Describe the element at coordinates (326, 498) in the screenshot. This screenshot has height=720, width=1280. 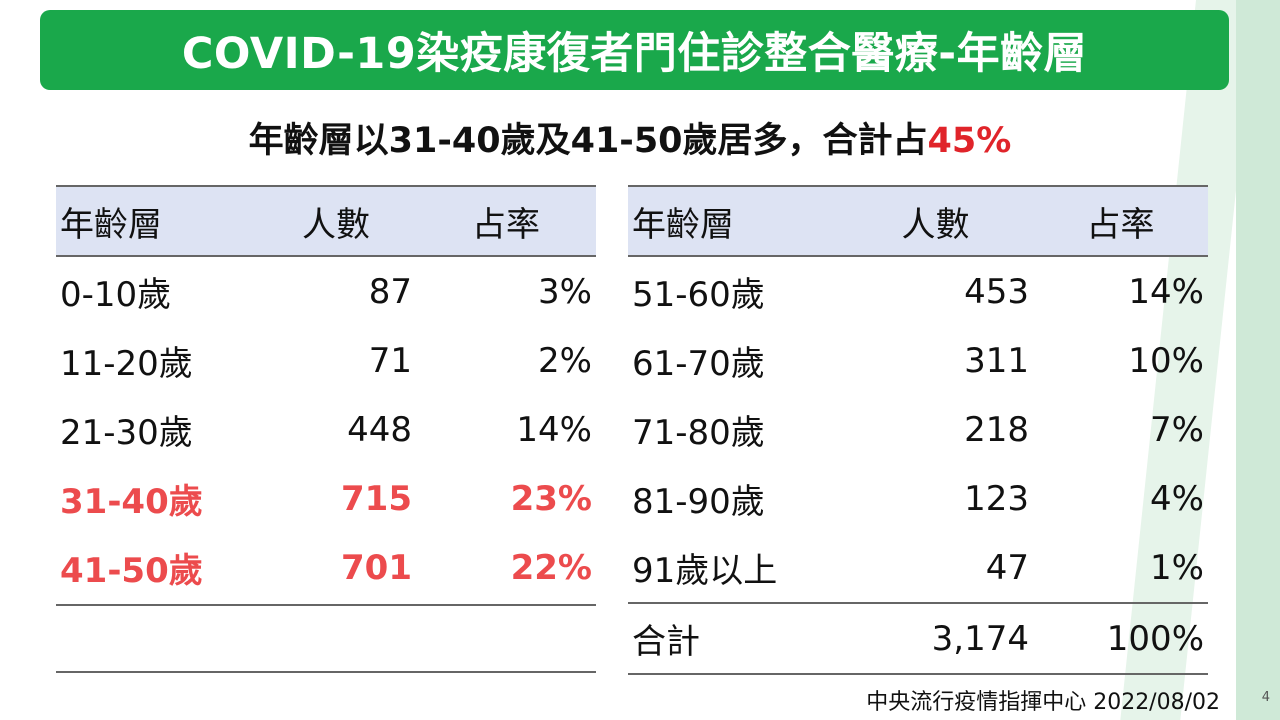
I see `table-row-highlight: 31-40歲 715 23%` at that location.